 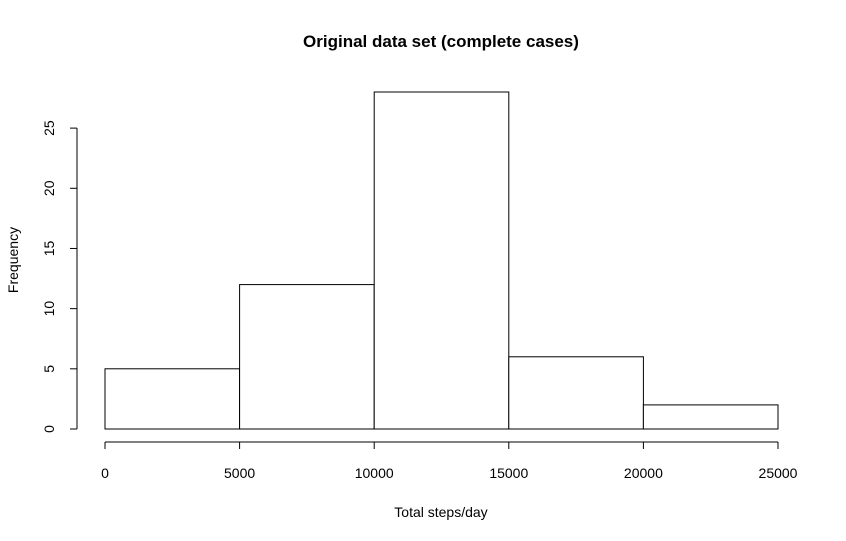 I want to click on y-tick-label: 15, so click(x=49, y=248).